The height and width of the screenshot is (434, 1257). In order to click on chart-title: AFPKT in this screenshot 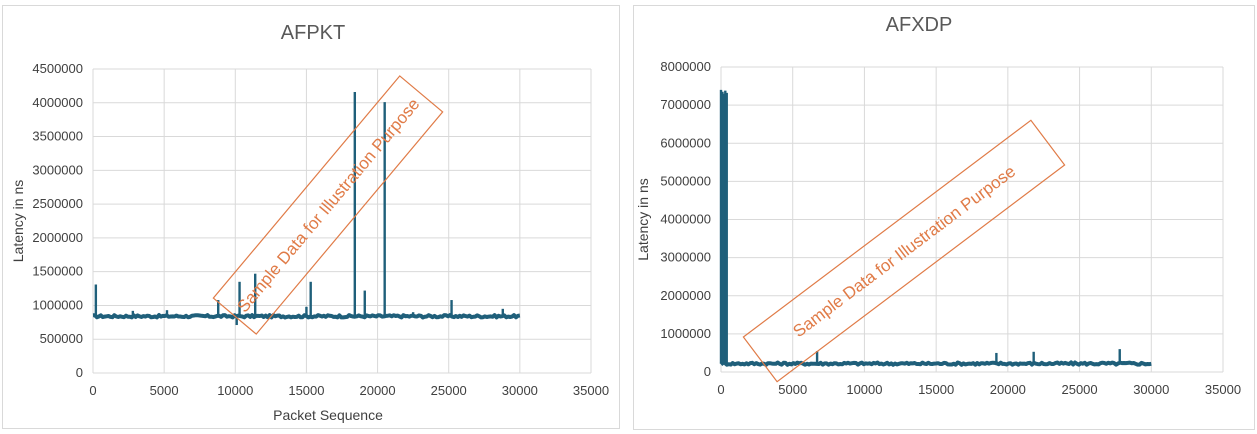, I will do `click(313, 33)`.